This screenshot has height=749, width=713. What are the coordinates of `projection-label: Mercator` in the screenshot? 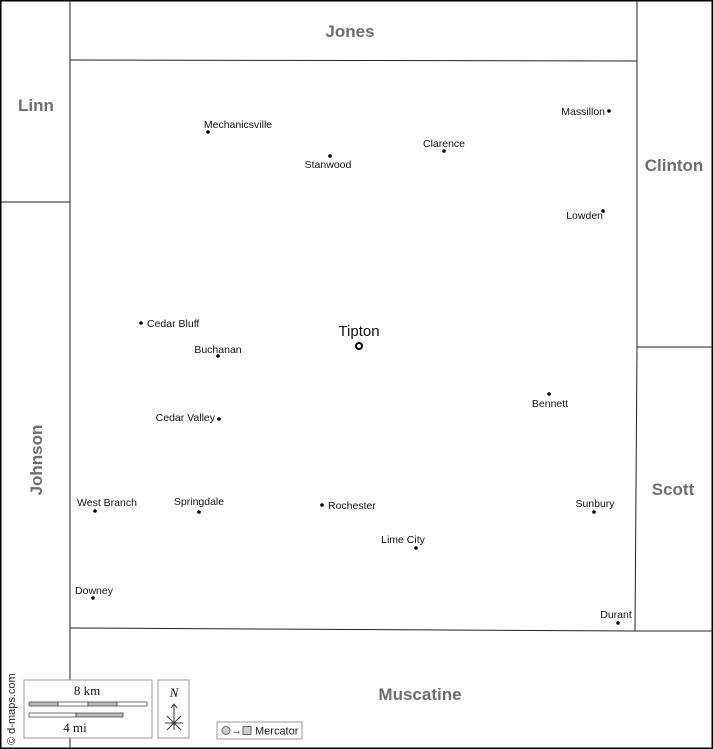 It's located at (277, 732).